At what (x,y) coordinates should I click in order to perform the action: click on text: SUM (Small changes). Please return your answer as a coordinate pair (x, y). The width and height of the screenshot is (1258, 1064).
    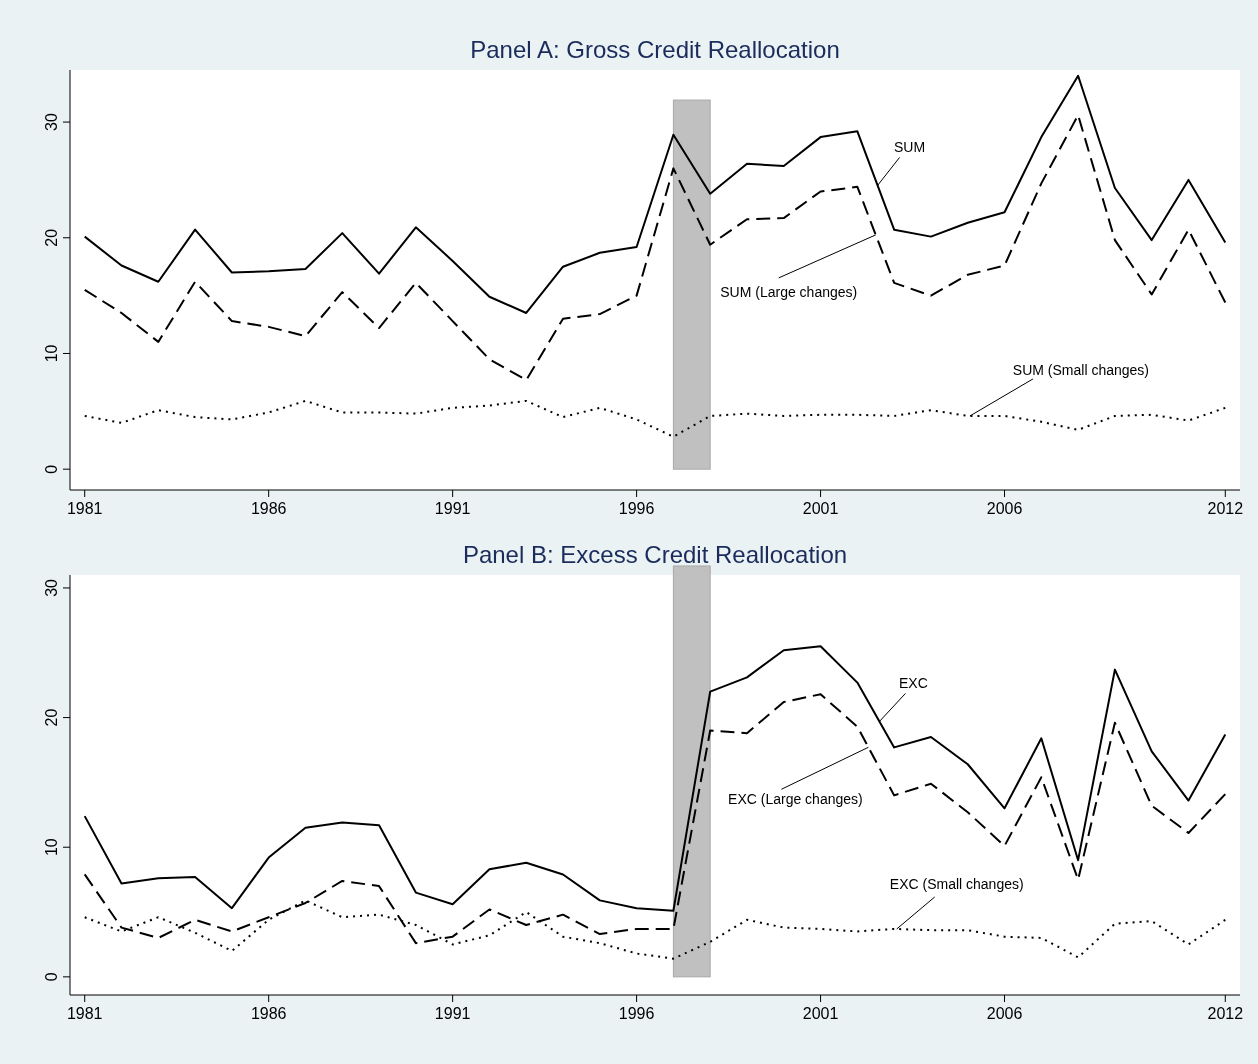
    Looking at the image, I should click on (1081, 369).